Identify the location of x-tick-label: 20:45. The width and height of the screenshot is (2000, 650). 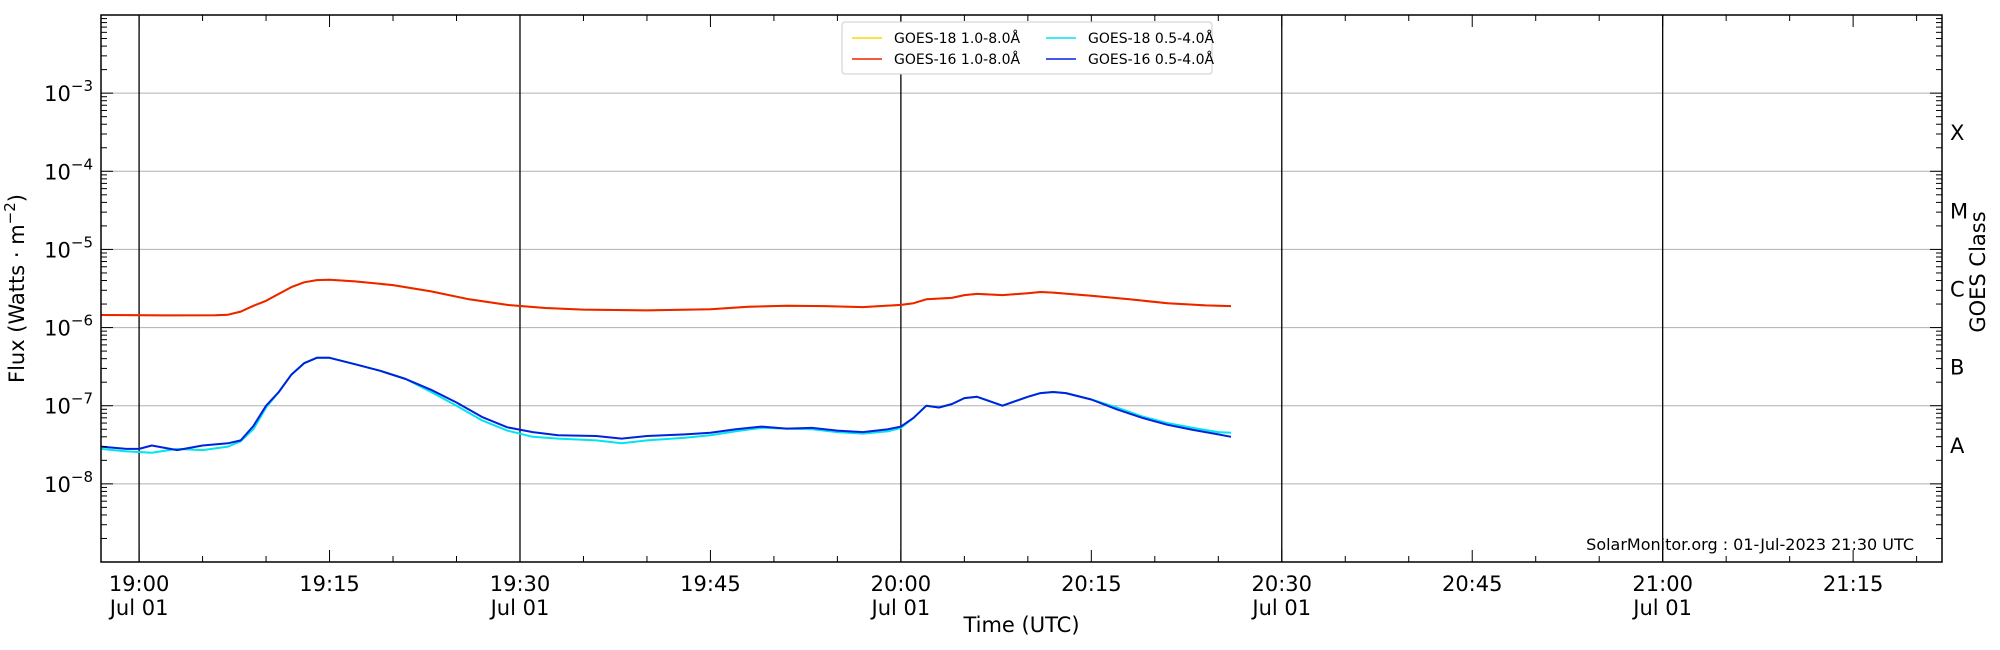
(1472, 584).